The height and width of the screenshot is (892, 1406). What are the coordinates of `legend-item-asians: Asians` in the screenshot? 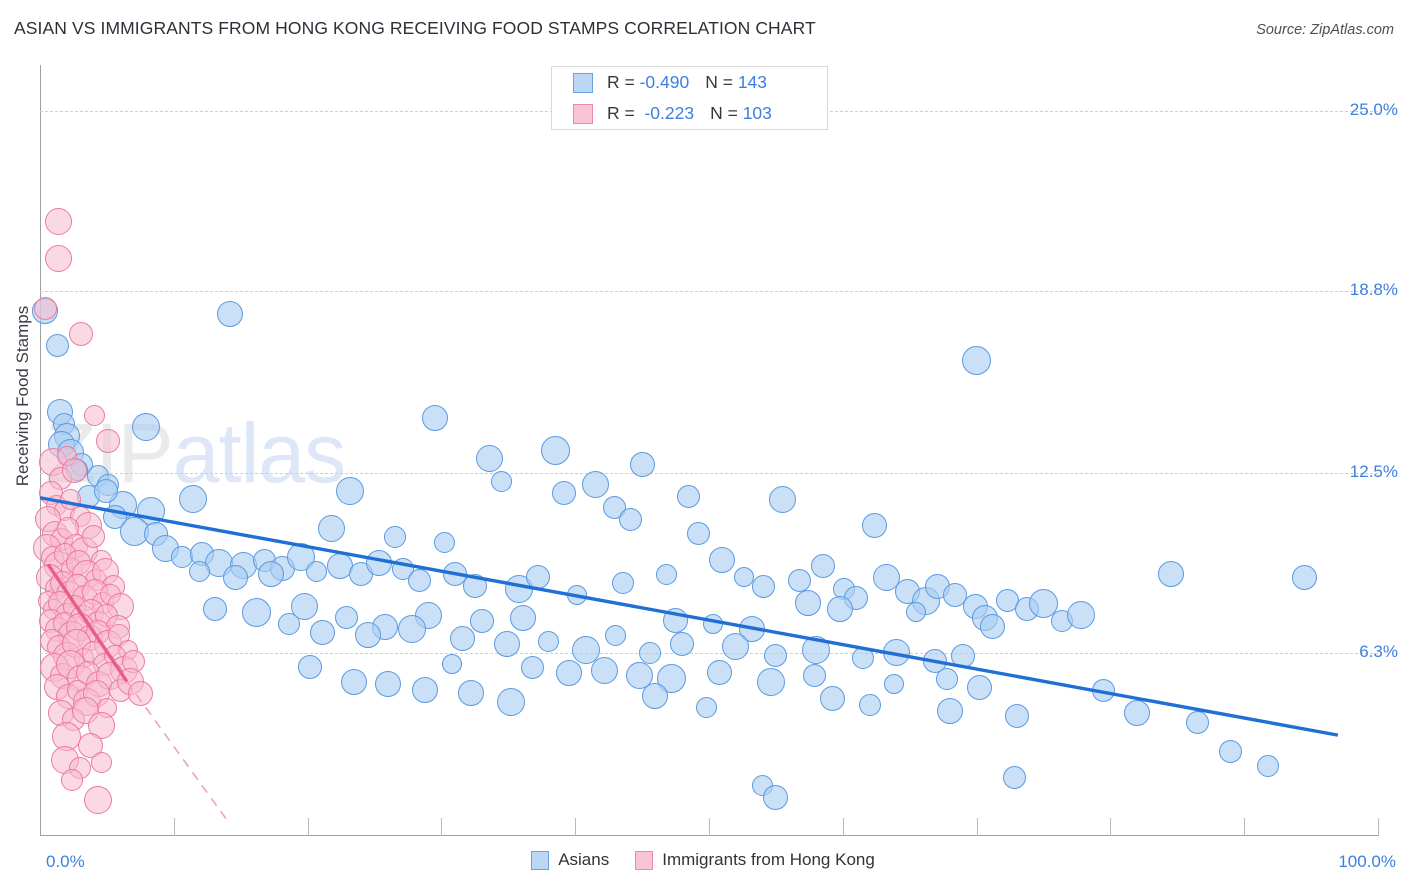 It's located at (570, 860).